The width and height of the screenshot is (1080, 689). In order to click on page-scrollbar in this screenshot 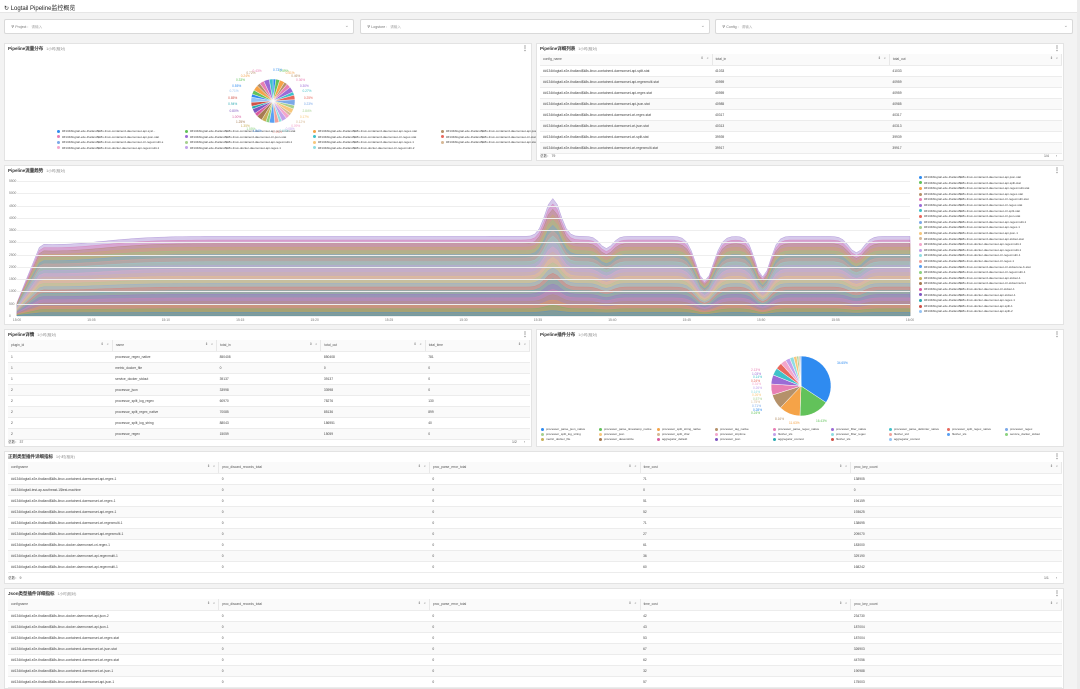, I will do `click(1078, 344)`.